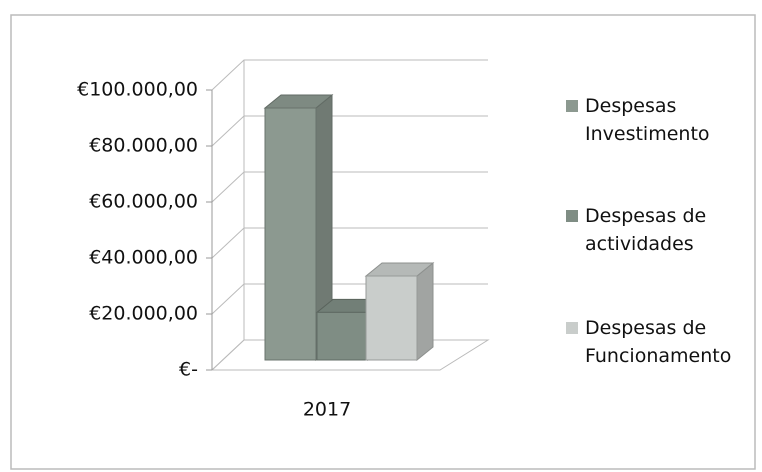 The height and width of the screenshot is (472, 762). What do you see at coordinates (646, 230) in the screenshot?
I see `legend-label: Despesas de actividades` at bounding box center [646, 230].